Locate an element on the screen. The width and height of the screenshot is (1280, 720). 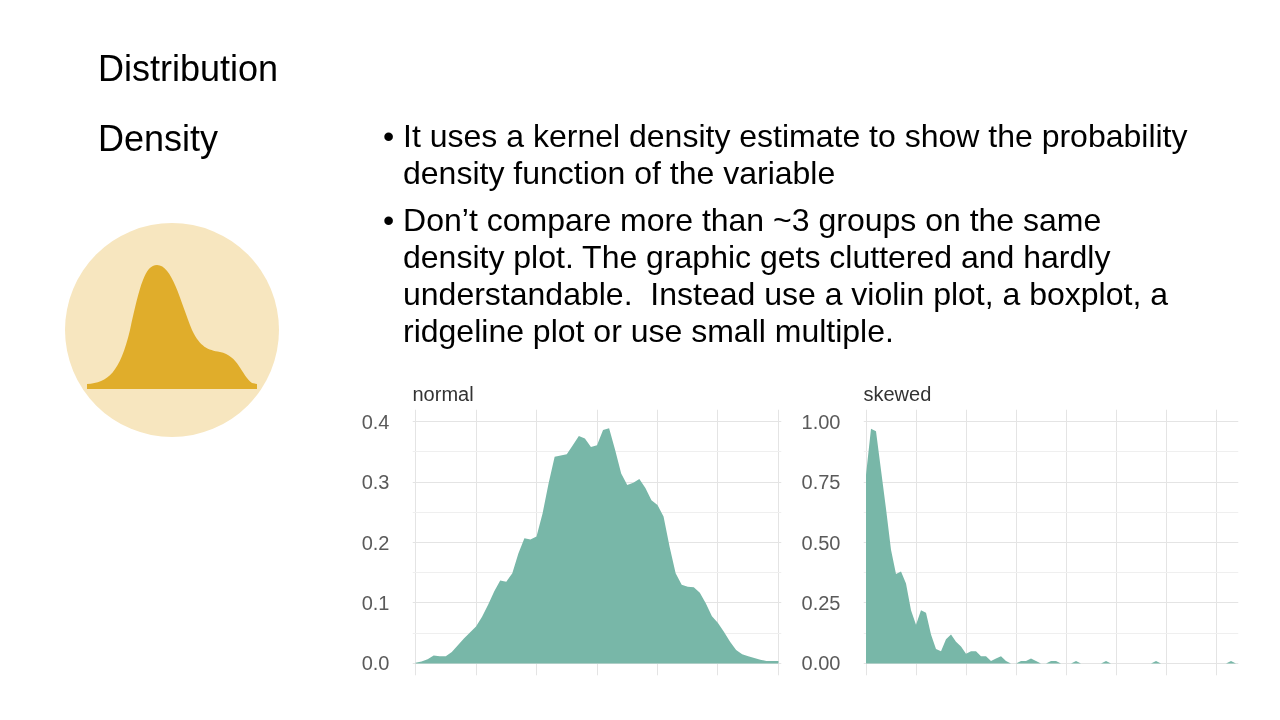
text: • Don’t compare more than ~3 groups on the same density plot. The graphic gets cluttered and hardly understandable. Instead use a violin plot, a boxplot, a ridgeline plot or use small multiple. is located at coordinates (776, 276).